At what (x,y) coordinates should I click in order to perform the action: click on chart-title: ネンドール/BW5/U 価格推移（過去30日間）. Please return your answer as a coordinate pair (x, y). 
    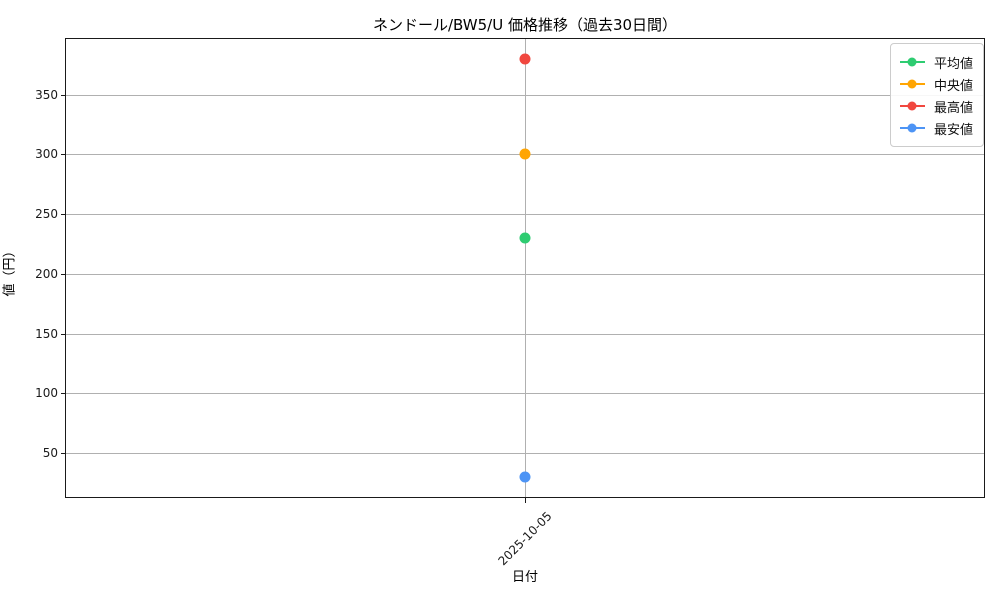
    Looking at the image, I should click on (525, 25).